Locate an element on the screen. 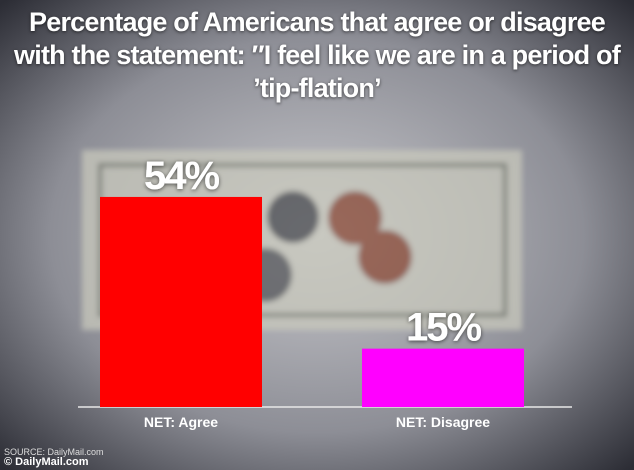  value-label: 15% is located at coordinates (443, 328).